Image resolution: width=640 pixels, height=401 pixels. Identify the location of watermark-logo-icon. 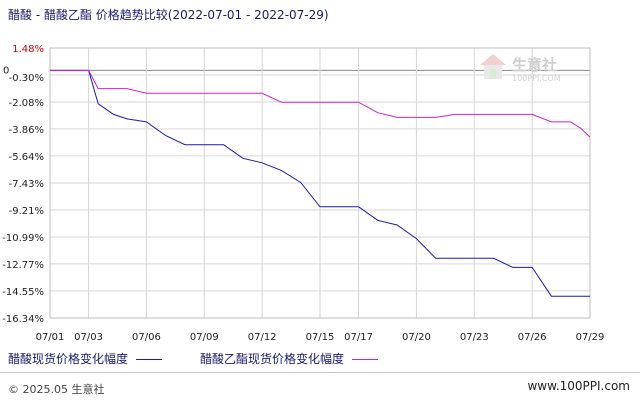
(493, 66).